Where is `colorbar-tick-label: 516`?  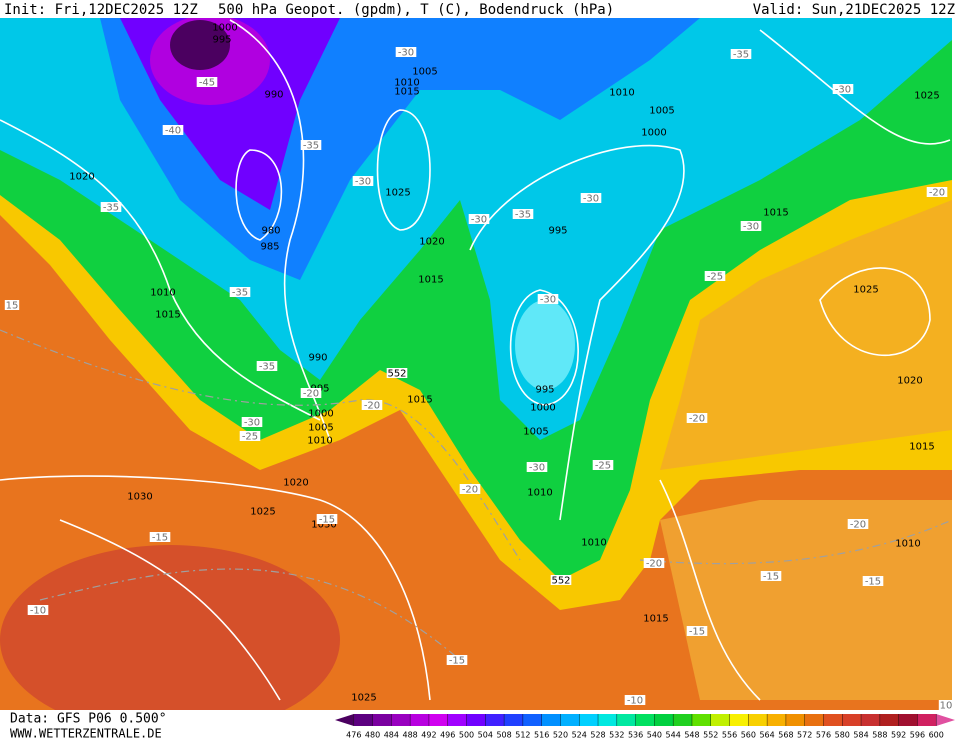 colorbar-tick-label: 516 is located at coordinates (541, 735).